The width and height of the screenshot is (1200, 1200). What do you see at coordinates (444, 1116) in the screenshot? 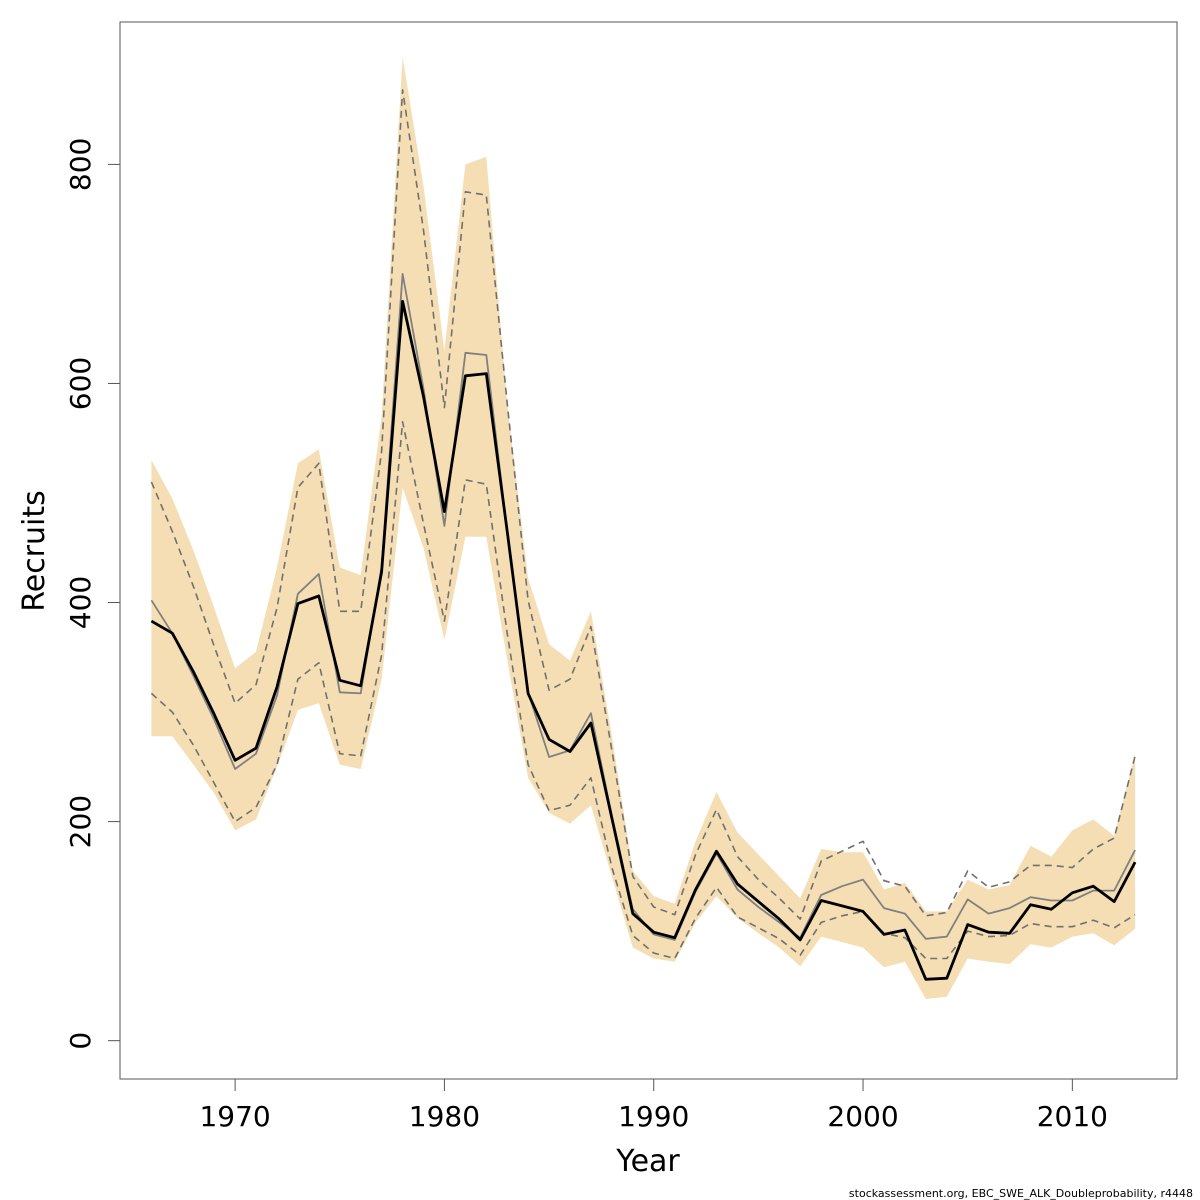
I see `x-tick-label: 1980` at bounding box center [444, 1116].